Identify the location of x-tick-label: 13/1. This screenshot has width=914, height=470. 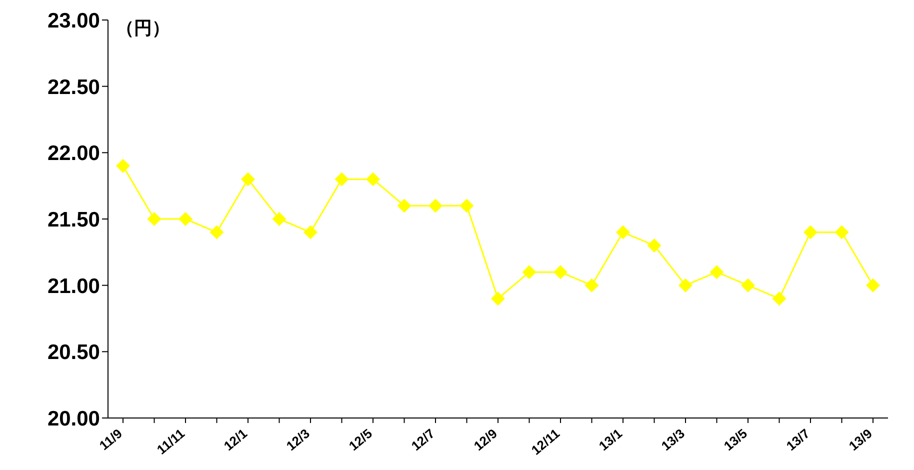
(610, 440).